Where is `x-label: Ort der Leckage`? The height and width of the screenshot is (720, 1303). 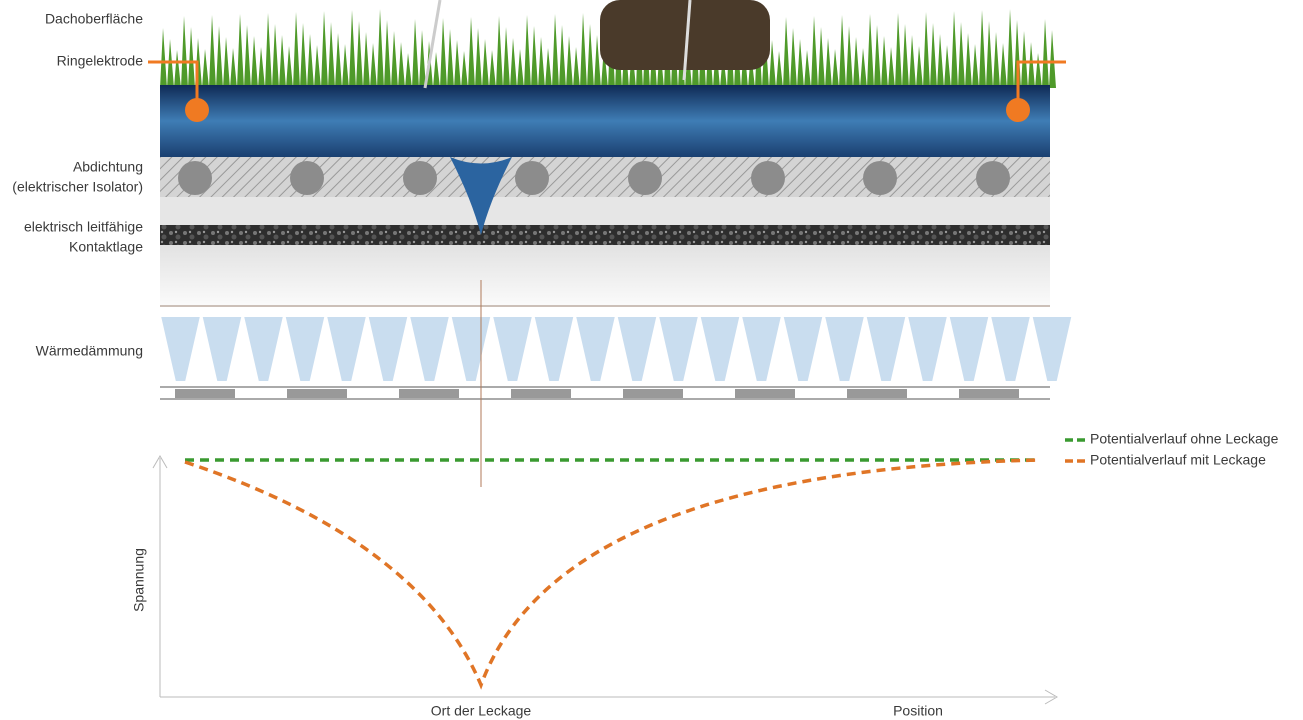 x-label: Ort der Leckage is located at coordinates (481, 711).